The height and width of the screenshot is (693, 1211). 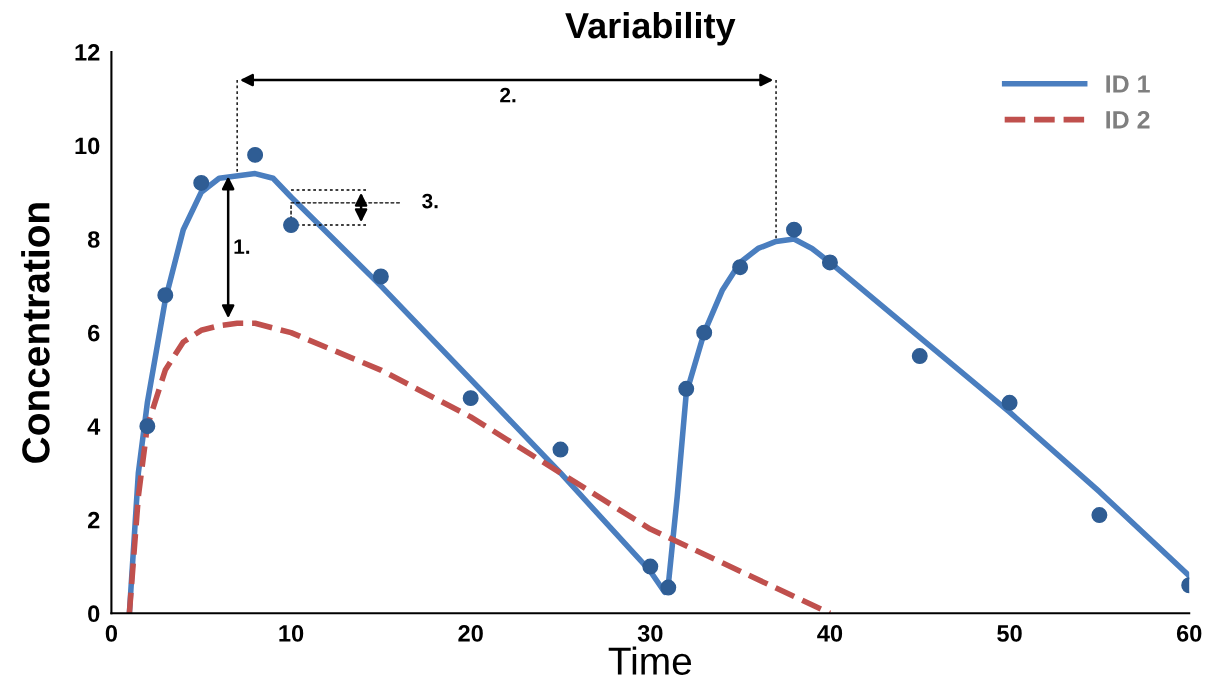 I want to click on annotation: 1., so click(x=242, y=246).